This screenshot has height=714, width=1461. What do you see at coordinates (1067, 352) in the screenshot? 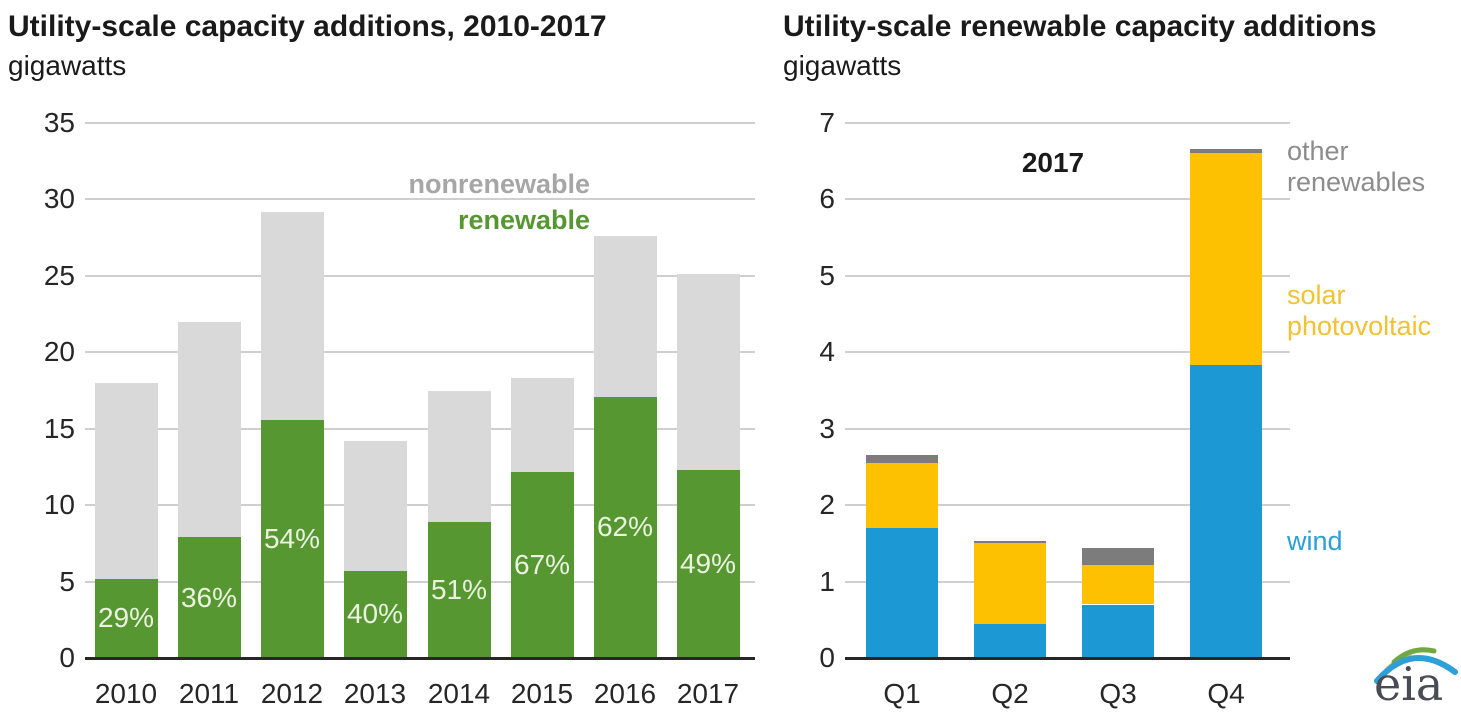
I see `gridline-y4` at bounding box center [1067, 352].